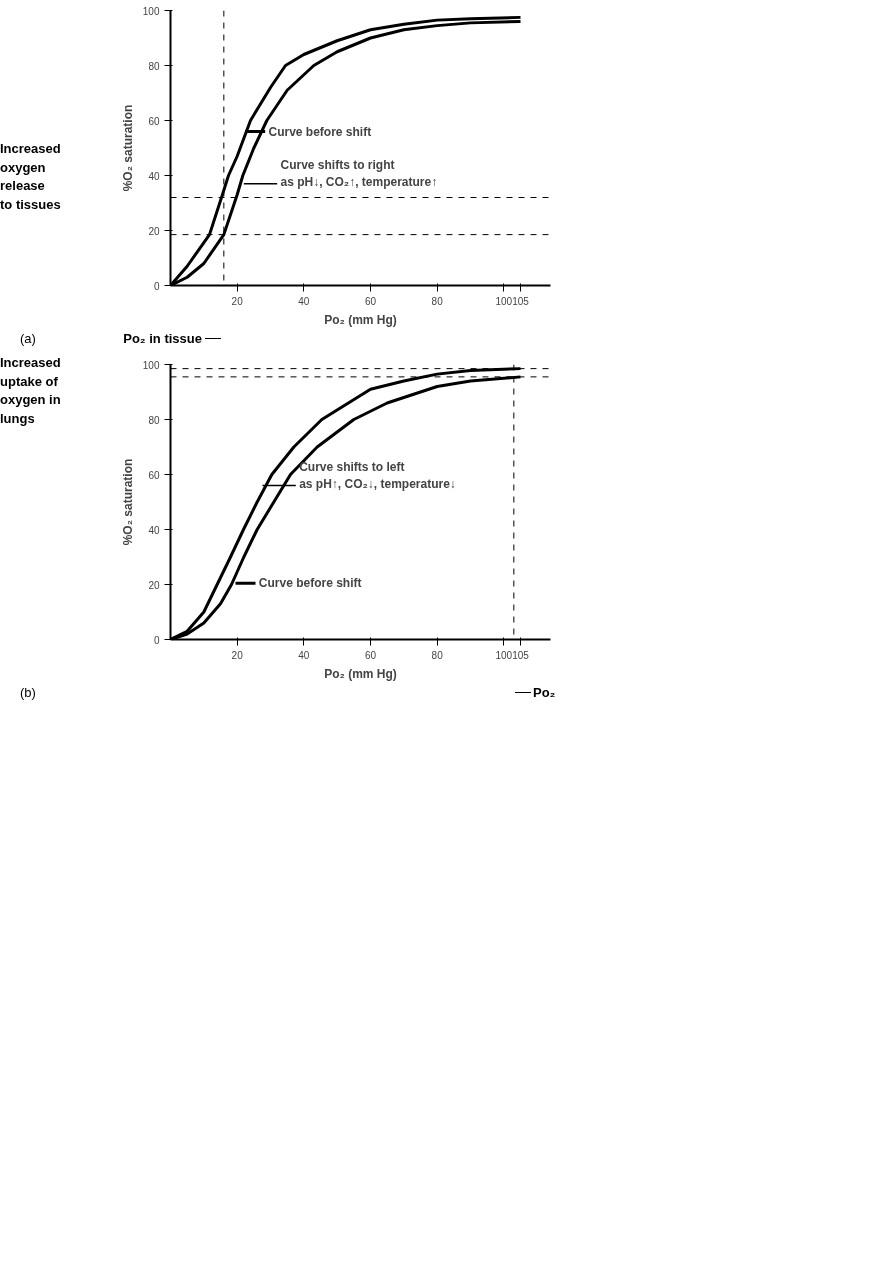  Describe the element at coordinates (544, 693) in the screenshot. I see `legend-label: Po₂` at that location.